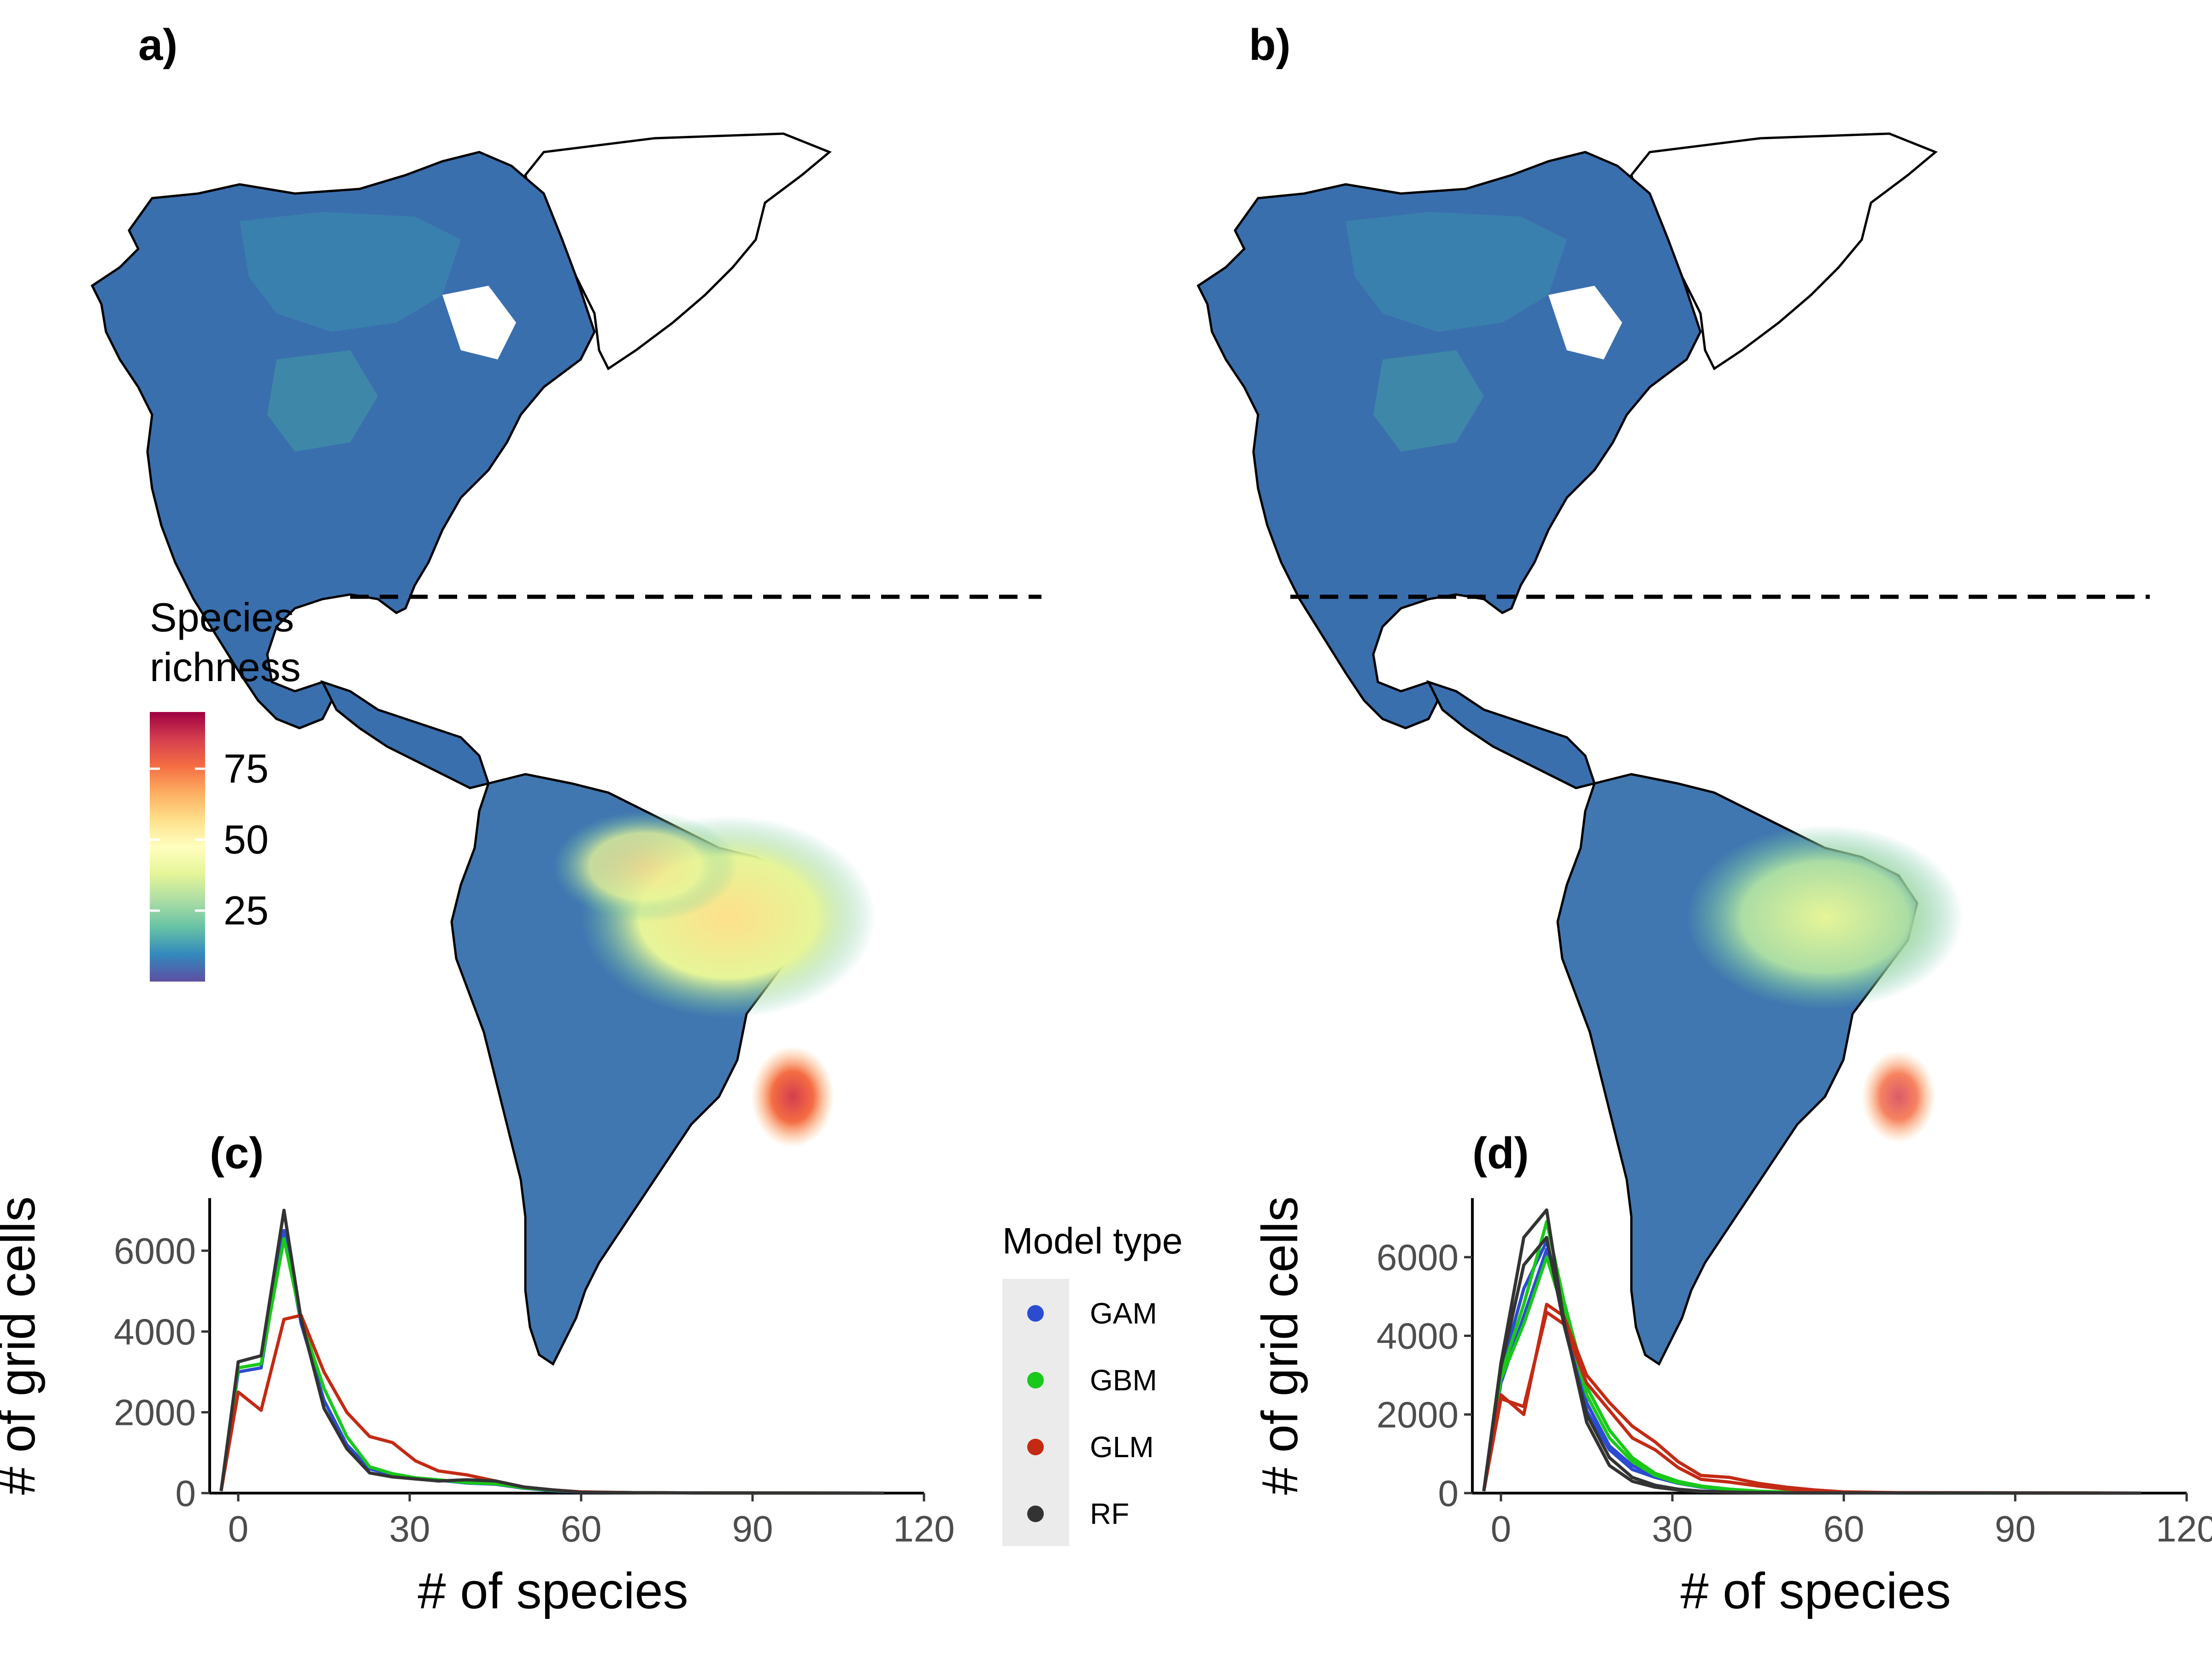 This screenshot has height=1659, width=2212. I want to click on colorbar-tick-label: 75, so click(246, 768).